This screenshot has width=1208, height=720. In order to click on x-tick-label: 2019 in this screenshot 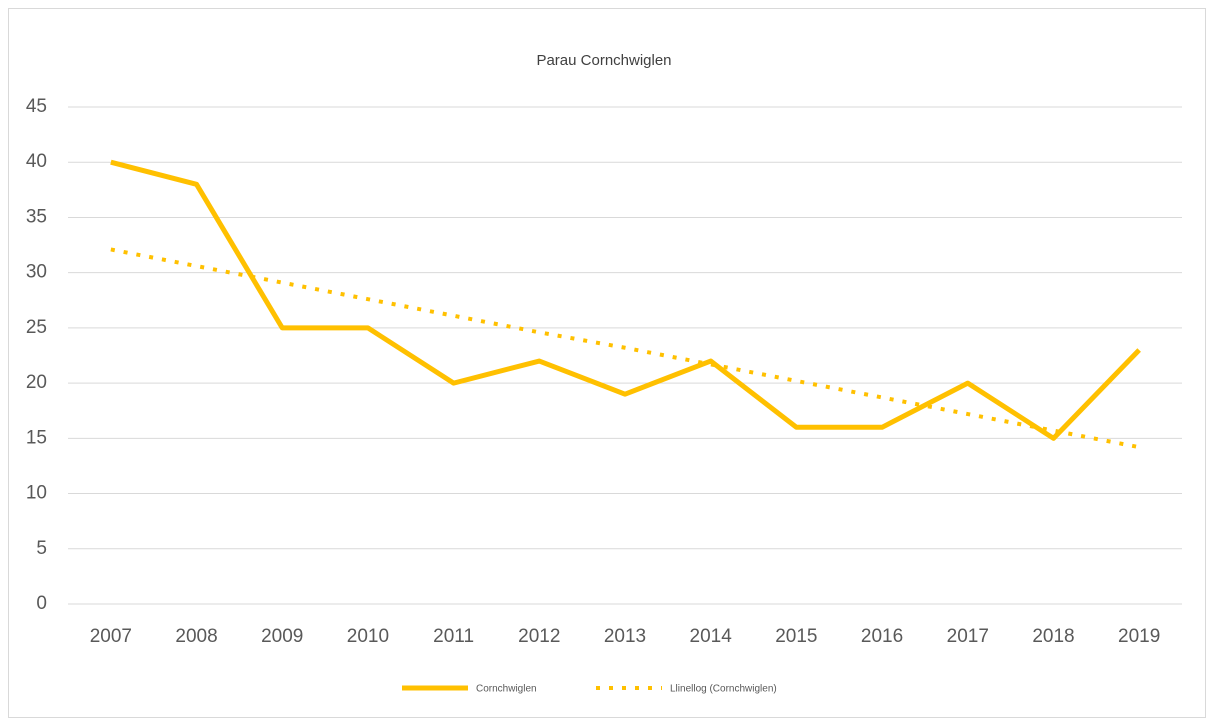, I will do `click(1139, 636)`.